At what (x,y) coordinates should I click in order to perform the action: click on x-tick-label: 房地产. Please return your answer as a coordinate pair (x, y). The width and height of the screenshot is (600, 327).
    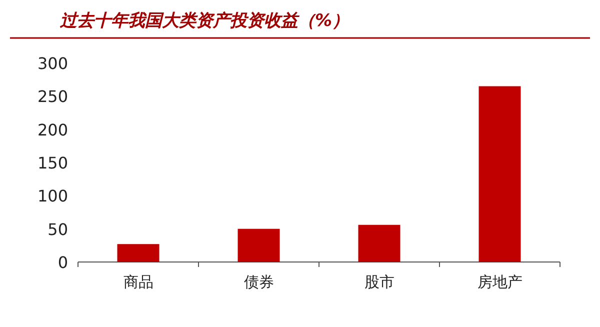
    Looking at the image, I should click on (499, 282).